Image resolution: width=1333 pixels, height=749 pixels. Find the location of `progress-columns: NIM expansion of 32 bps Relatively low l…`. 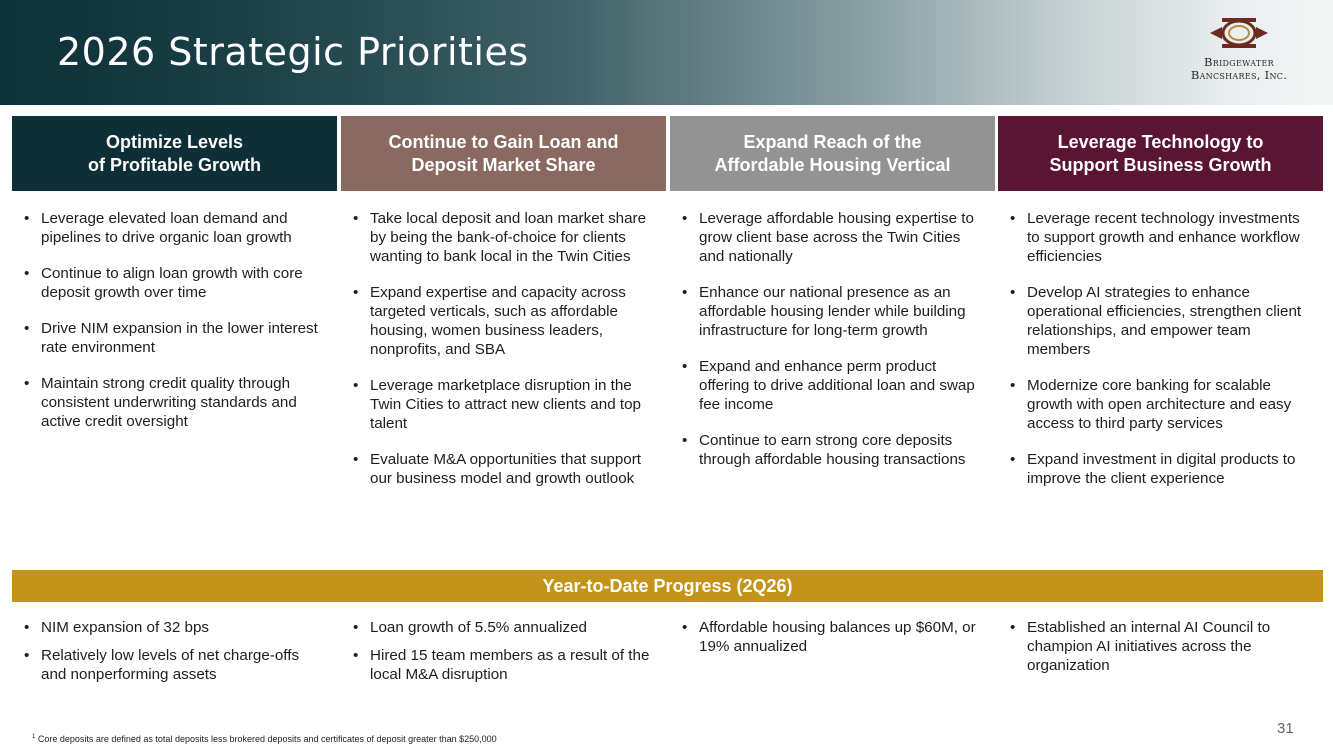

progress-columns: NIM expansion of 32 bps Relatively low l… is located at coordinates (667, 653).